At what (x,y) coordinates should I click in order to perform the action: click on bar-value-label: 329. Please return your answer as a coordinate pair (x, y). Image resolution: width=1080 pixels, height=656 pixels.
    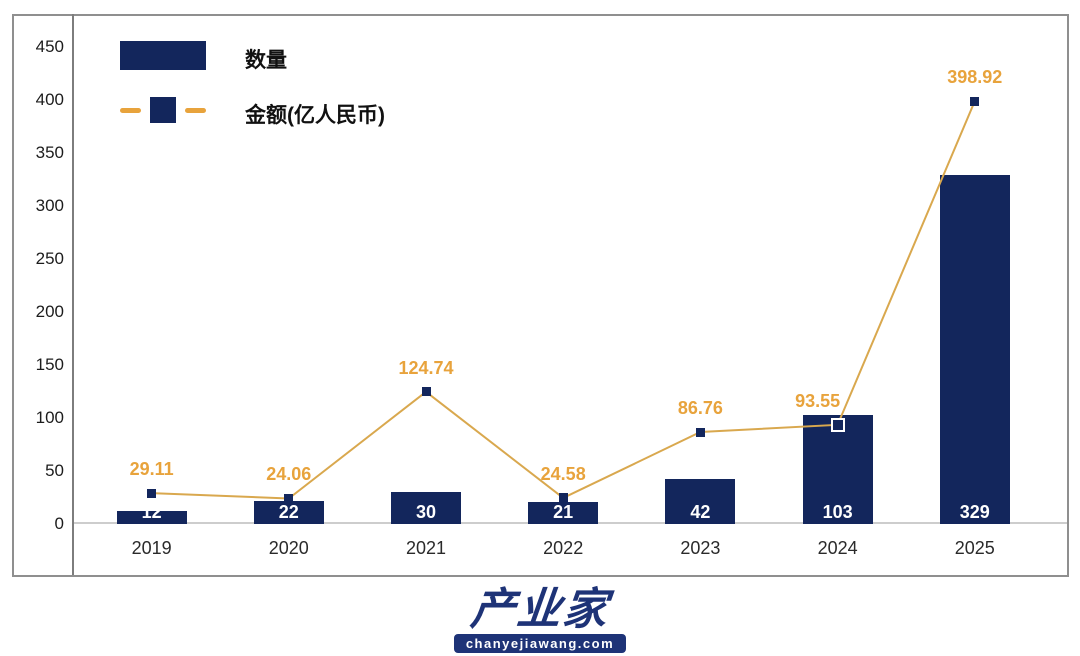
    Looking at the image, I should click on (974, 512).